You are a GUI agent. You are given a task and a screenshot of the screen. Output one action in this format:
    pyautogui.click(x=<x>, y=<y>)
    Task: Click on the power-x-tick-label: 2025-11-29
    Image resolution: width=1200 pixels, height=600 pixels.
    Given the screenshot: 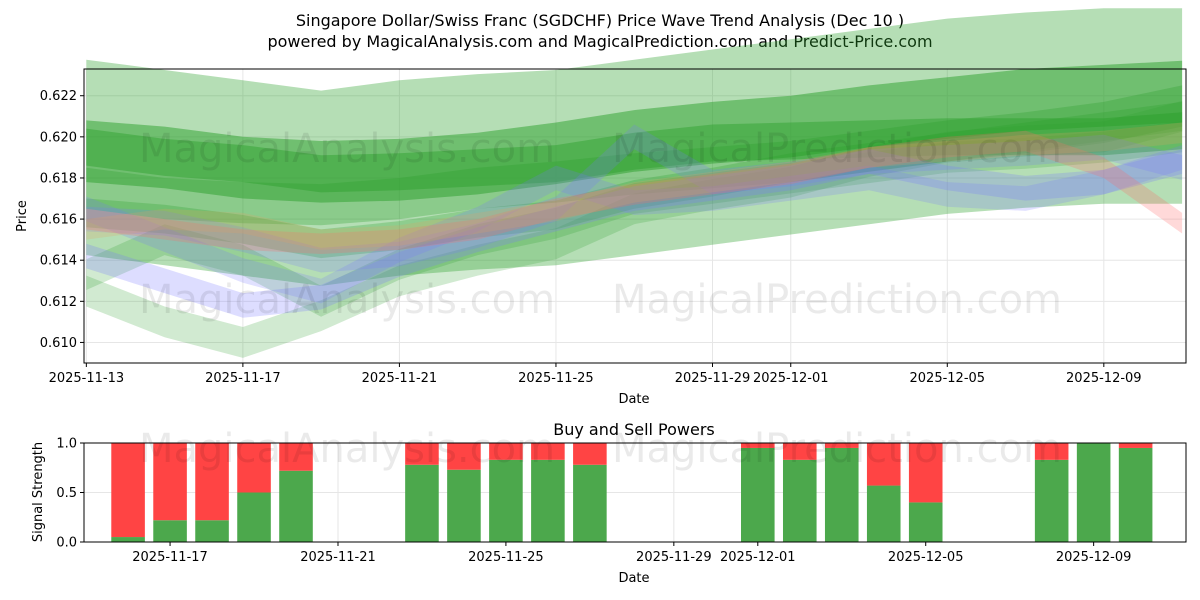 What is the action you would take?
    pyautogui.click(x=674, y=557)
    